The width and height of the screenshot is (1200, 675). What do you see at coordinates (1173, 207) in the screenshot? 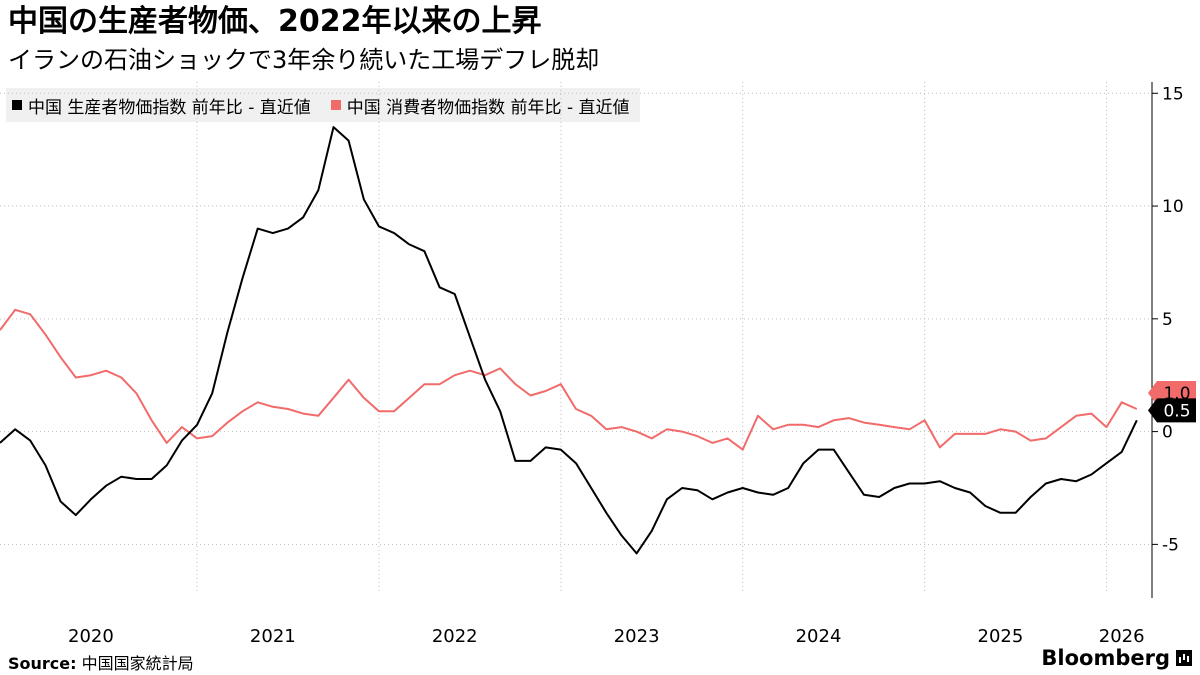
I see `y-tick-label: 10` at bounding box center [1173, 207].